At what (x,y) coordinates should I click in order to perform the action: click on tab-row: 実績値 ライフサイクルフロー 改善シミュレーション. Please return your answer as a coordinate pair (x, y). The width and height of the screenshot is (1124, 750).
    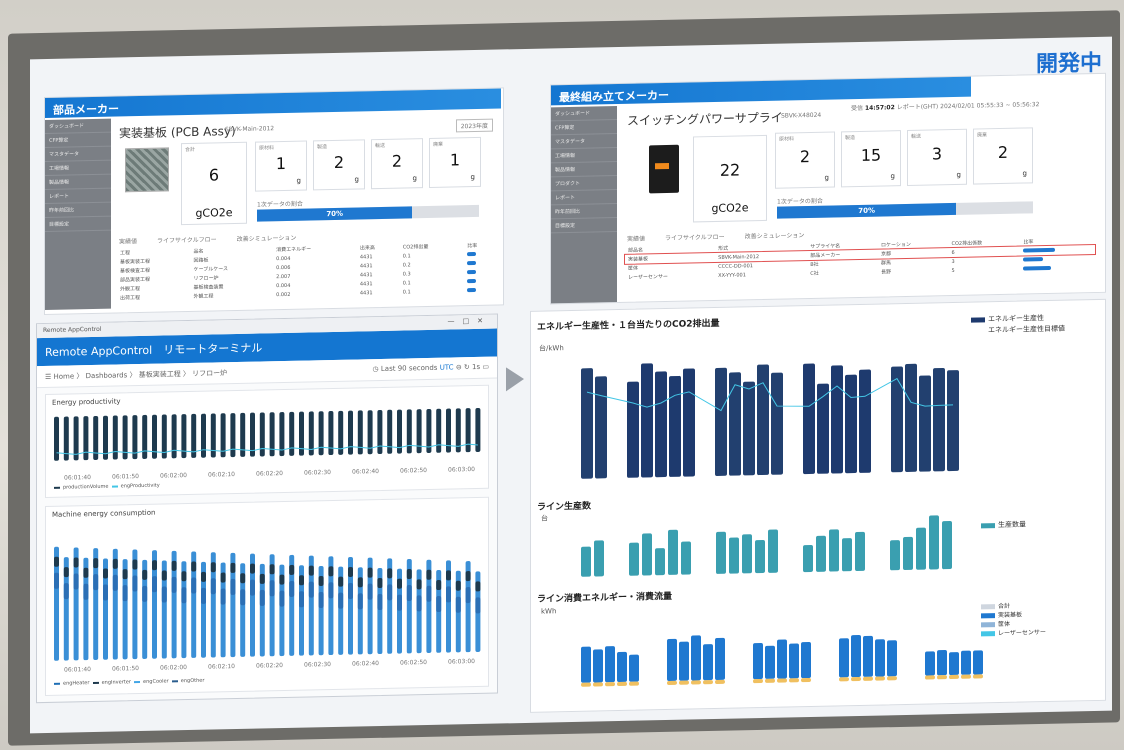
    Looking at the image, I should click on (715, 236).